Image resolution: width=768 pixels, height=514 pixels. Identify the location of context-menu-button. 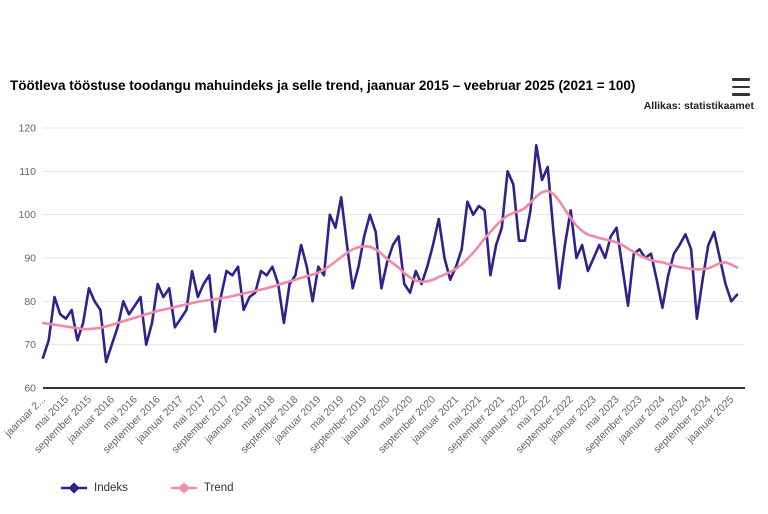
(743, 87).